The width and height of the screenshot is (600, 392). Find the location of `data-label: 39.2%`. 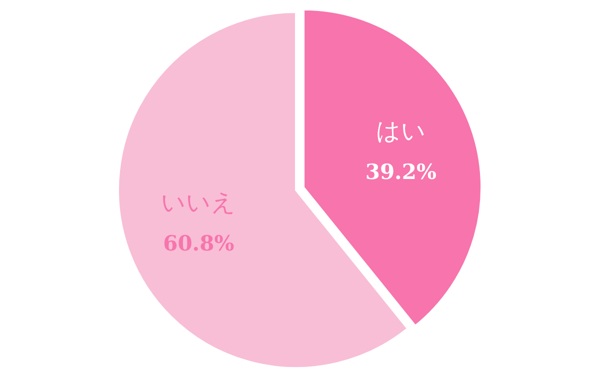

data-label: 39.2% is located at coordinates (400, 171).